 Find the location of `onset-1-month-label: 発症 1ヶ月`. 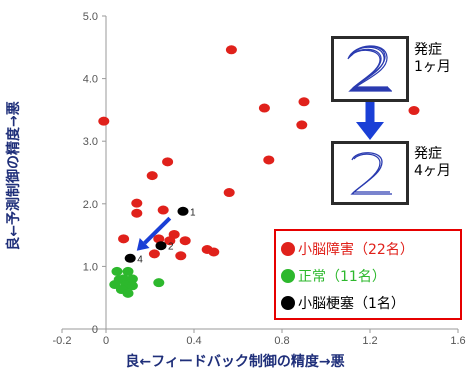

onset-1-month-label: 発症 1ヶ月 is located at coordinates (432, 59).